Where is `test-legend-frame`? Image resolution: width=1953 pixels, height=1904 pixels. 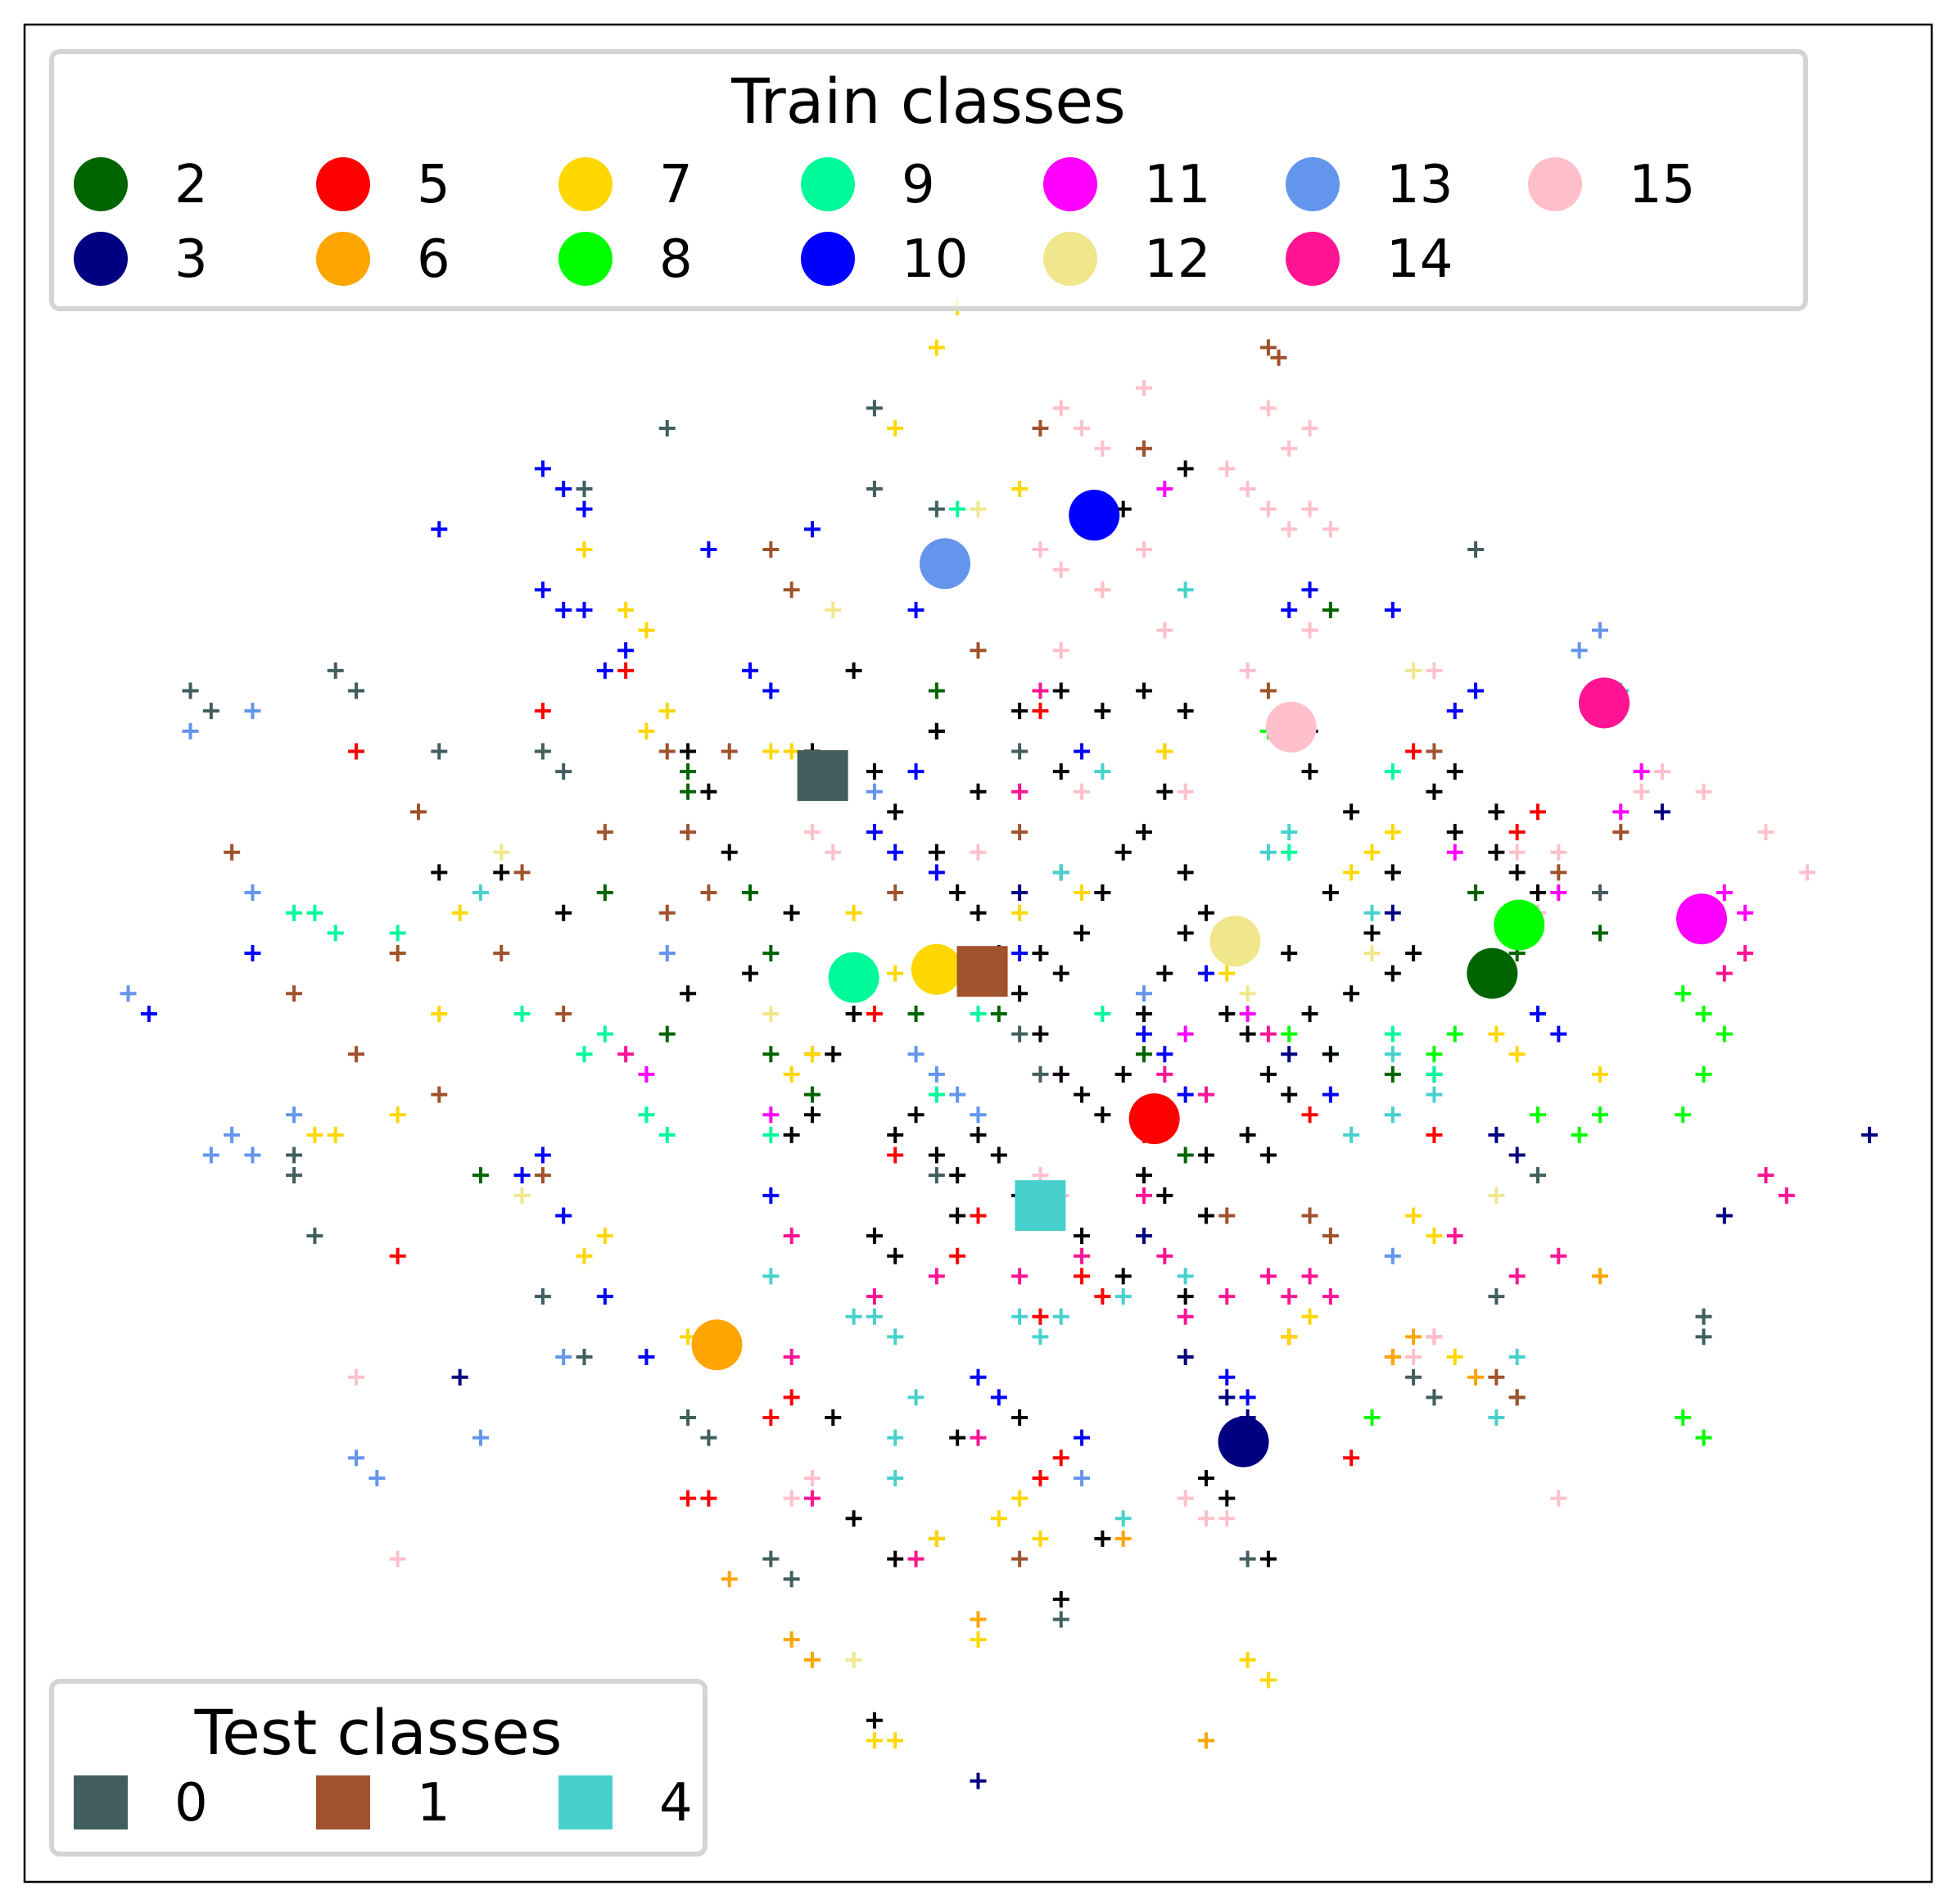
test-legend-frame is located at coordinates (378, 1768).